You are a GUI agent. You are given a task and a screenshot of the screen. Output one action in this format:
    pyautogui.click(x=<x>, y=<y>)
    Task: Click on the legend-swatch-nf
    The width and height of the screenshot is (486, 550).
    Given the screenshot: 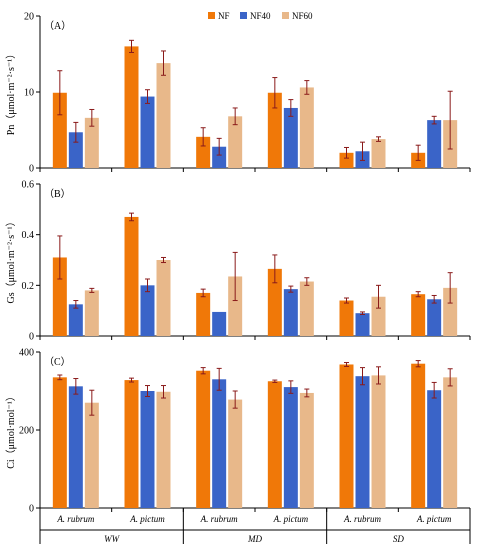 What is the action you would take?
    pyautogui.click(x=211, y=15)
    